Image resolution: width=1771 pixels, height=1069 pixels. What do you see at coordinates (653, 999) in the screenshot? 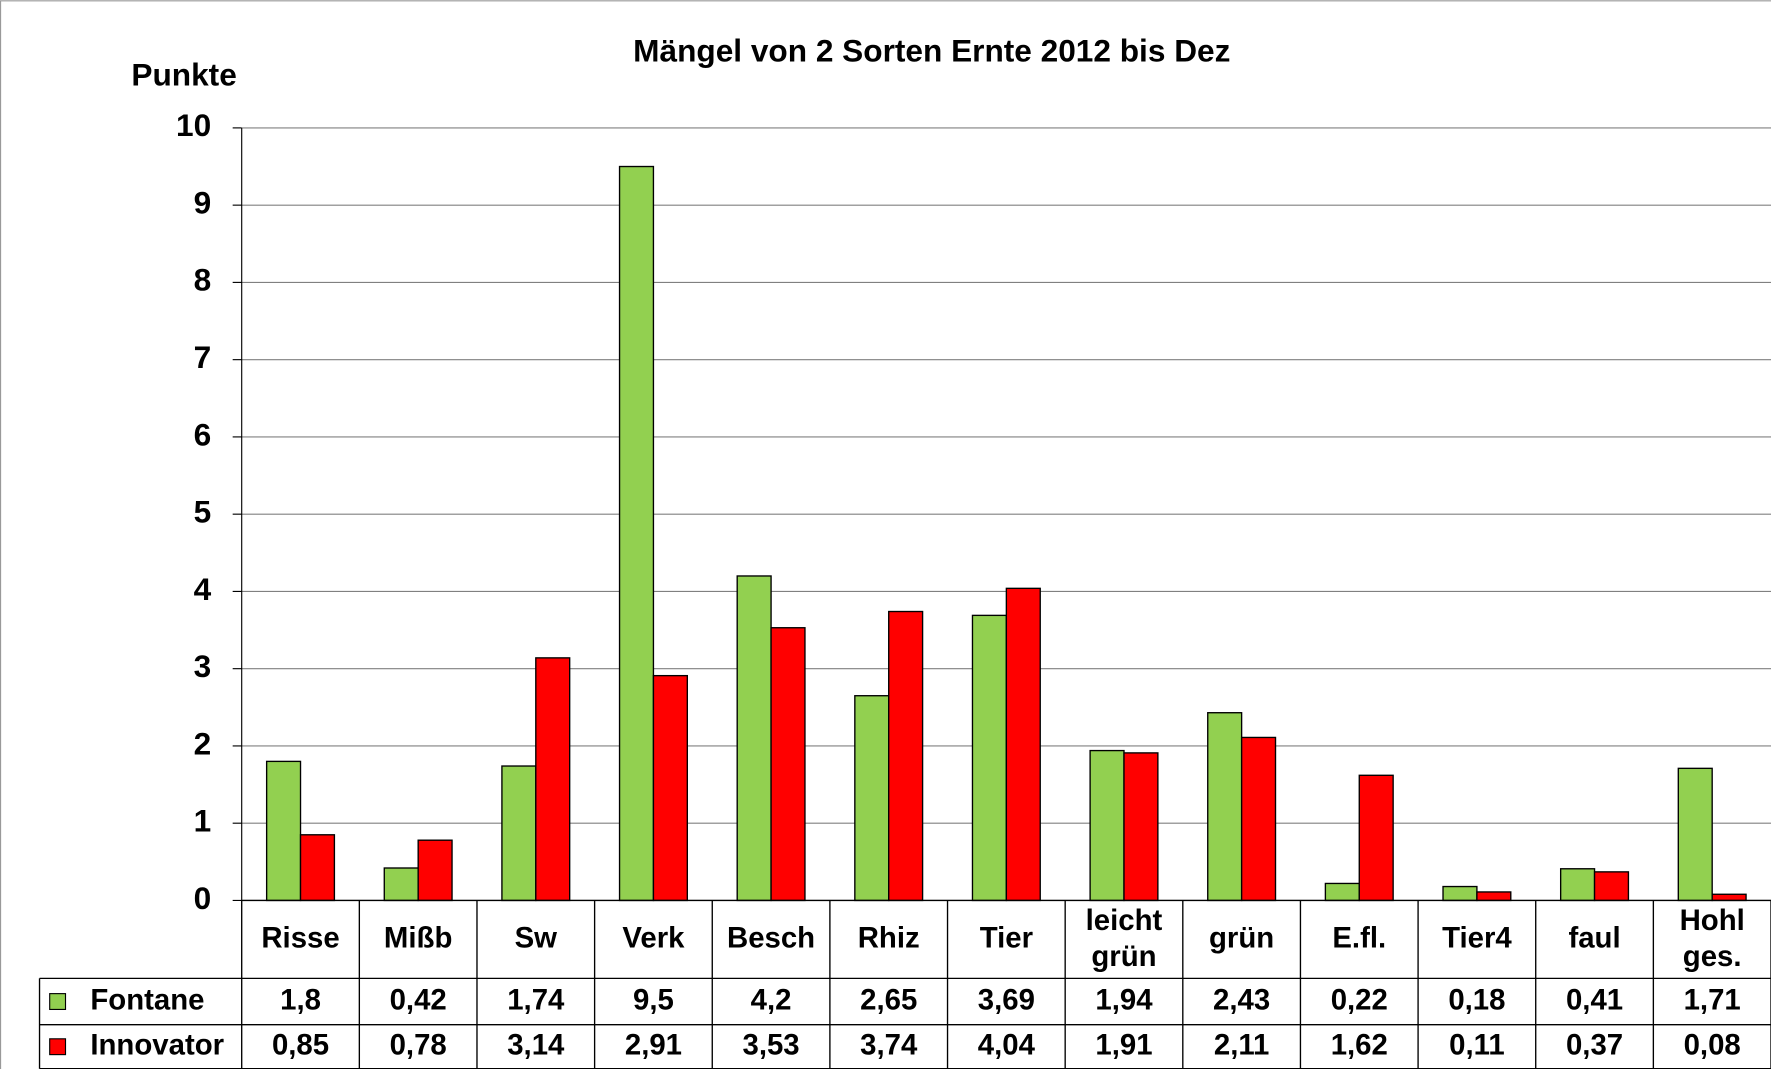
I see `data-label: 9,5` at bounding box center [653, 999].